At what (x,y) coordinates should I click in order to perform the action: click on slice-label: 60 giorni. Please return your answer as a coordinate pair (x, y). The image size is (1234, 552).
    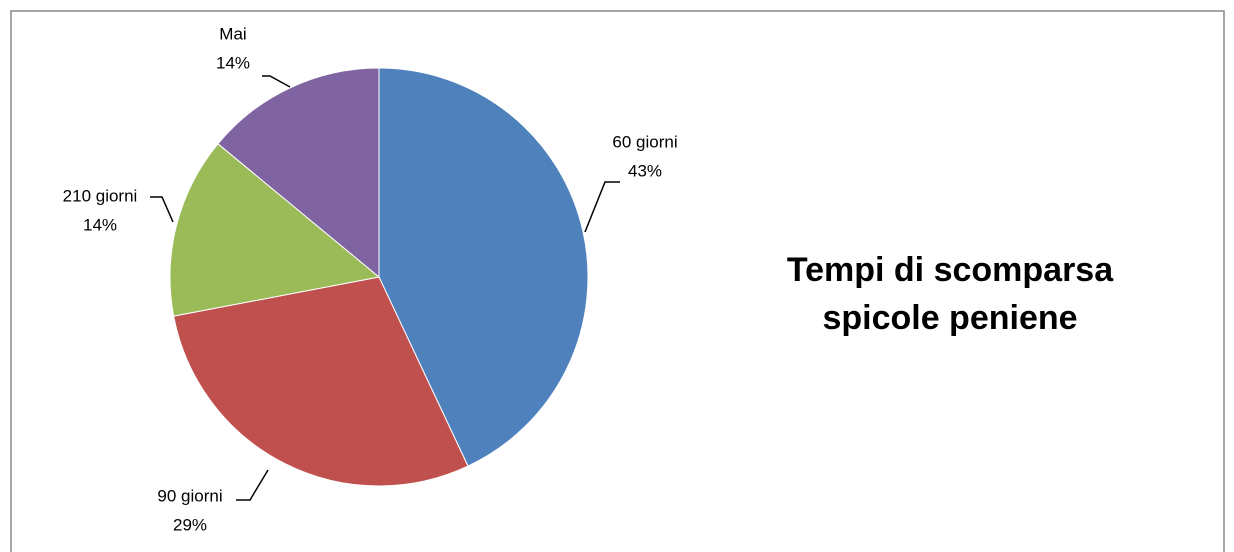
    Looking at the image, I should click on (644, 141).